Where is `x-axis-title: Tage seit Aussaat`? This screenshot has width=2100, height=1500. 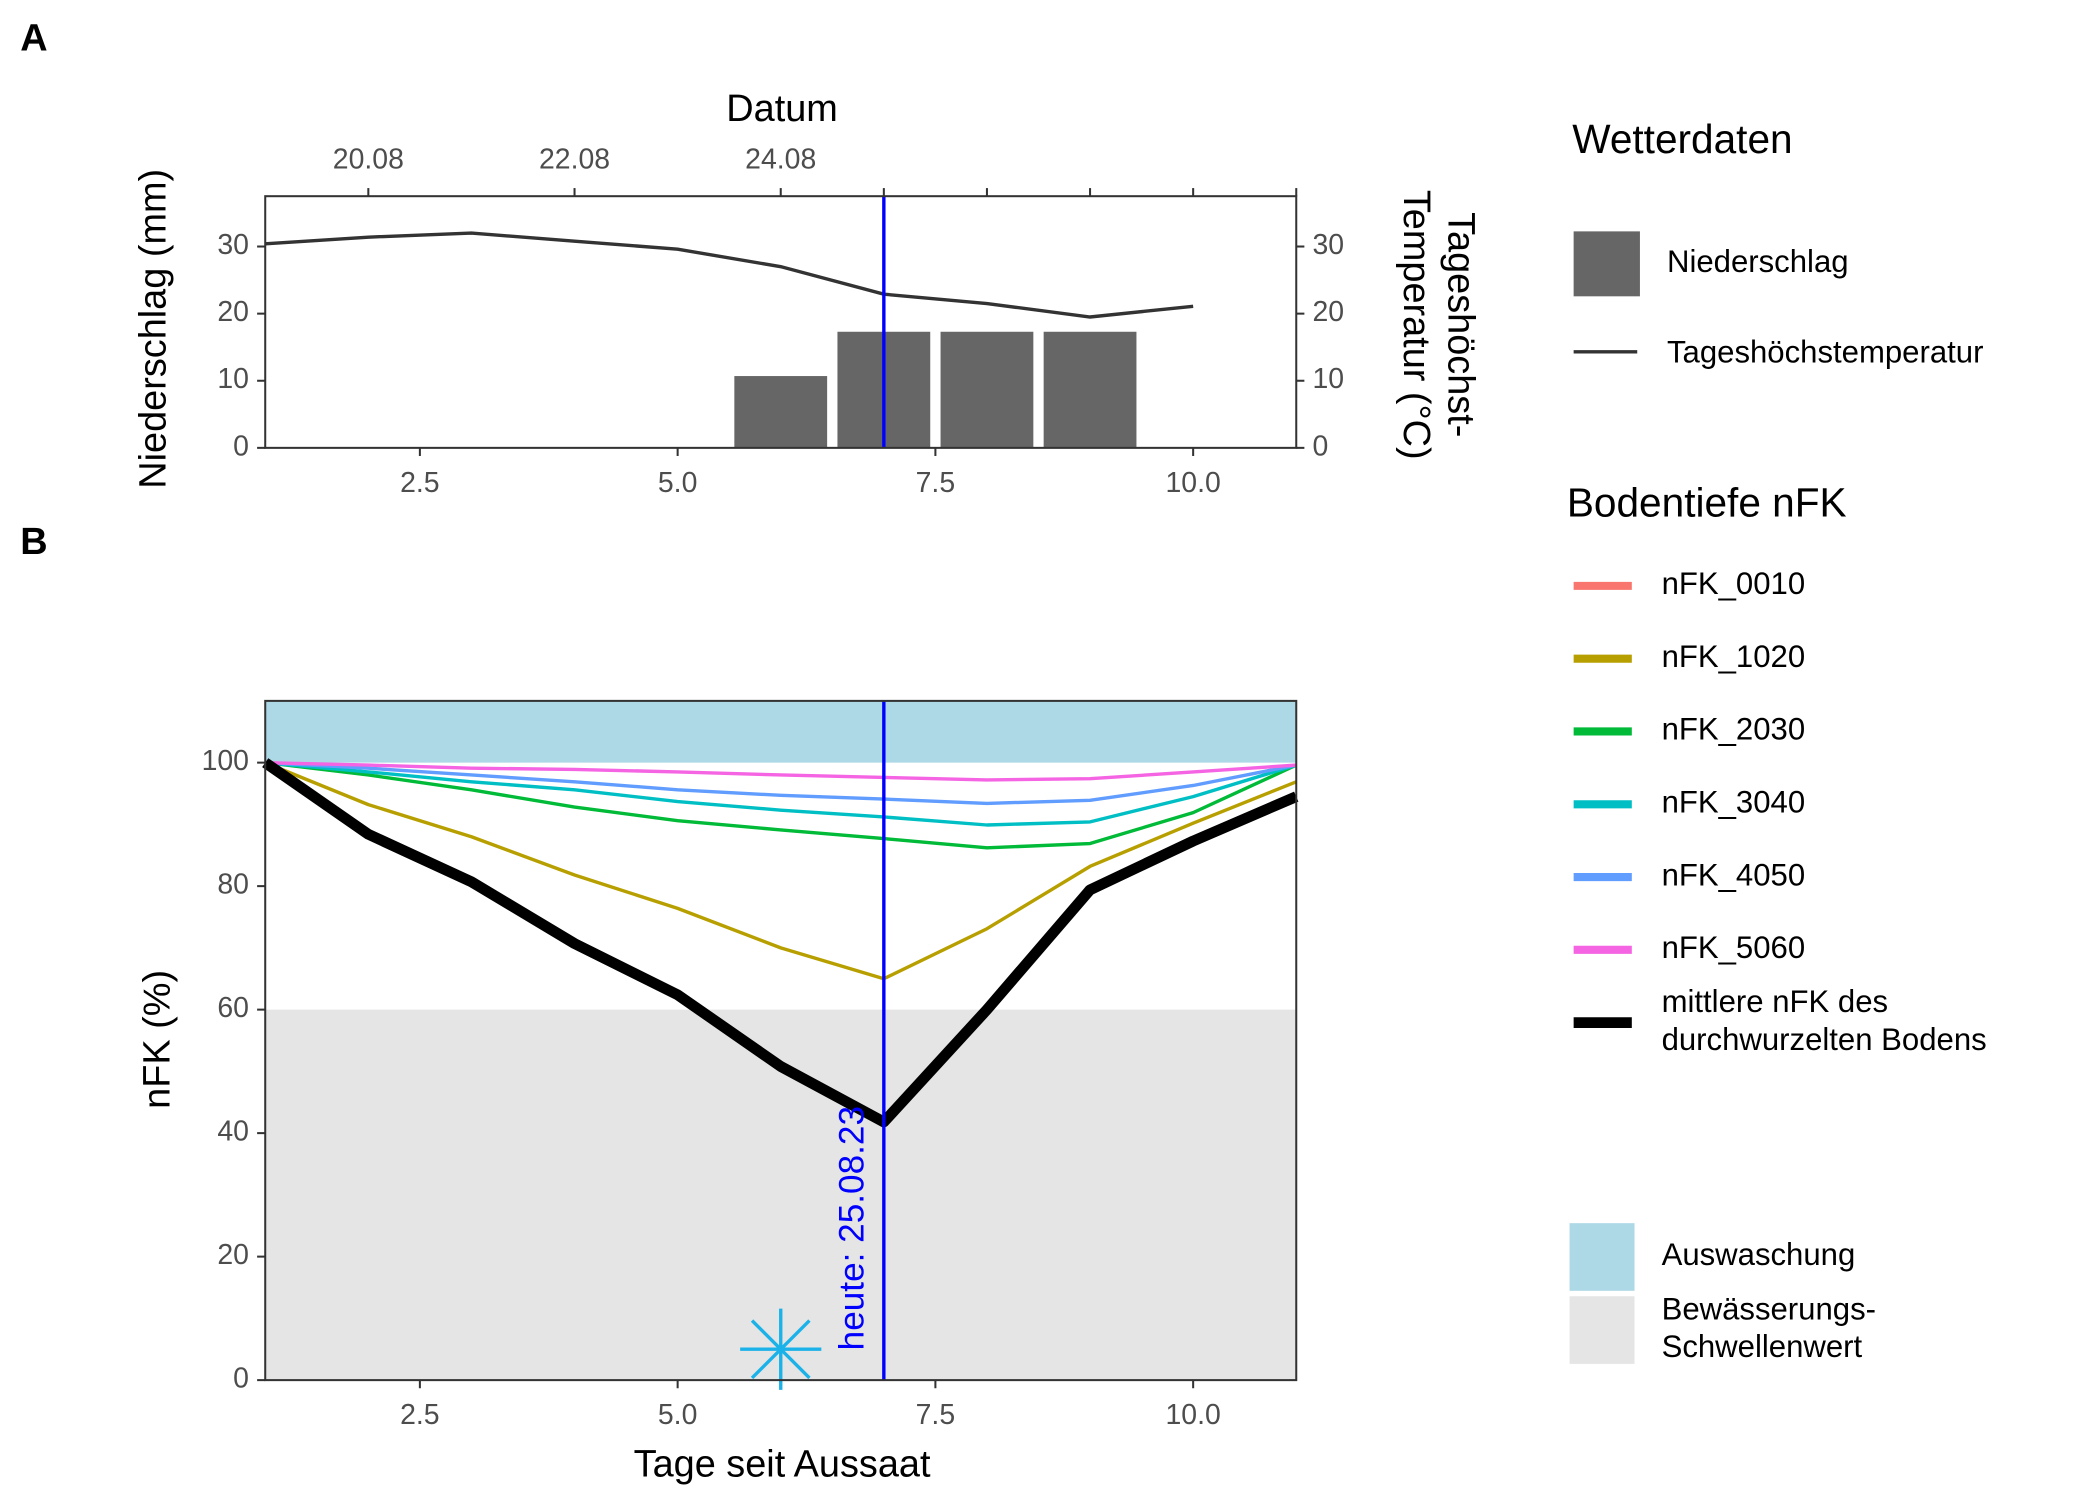
x-axis-title: Tage seit Aussaat is located at coordinates (782, 1465).